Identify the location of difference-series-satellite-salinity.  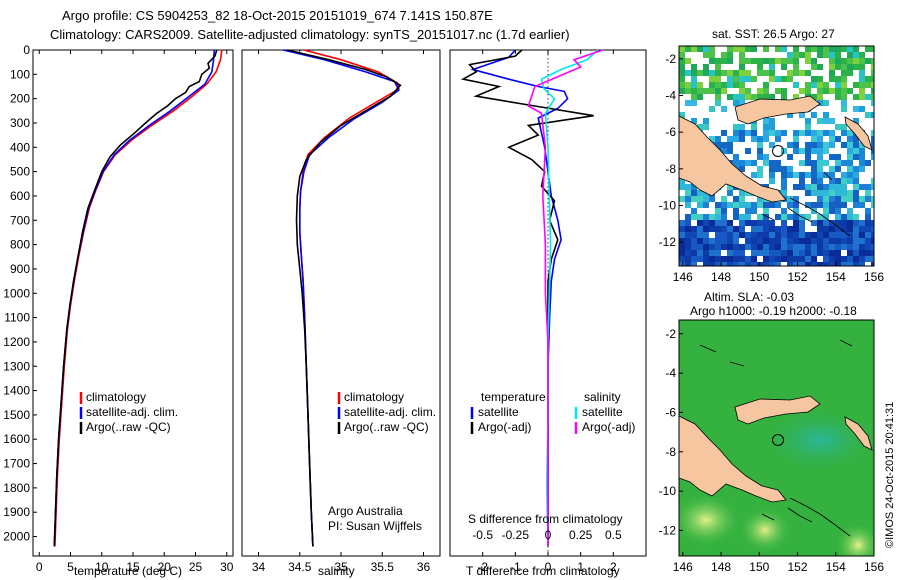
(569, 298).